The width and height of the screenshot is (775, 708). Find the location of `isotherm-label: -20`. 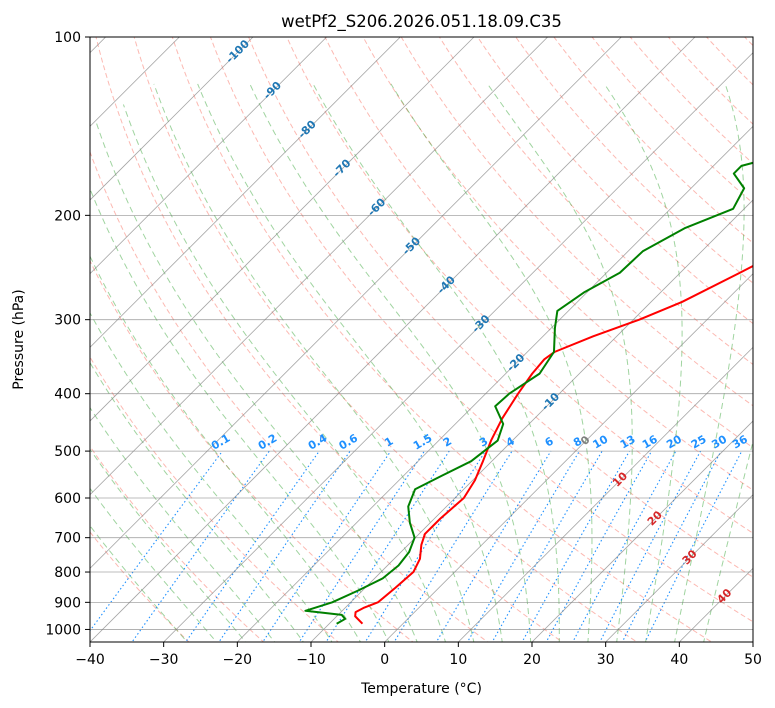

isotherm-label: -20 is located at coordinates (515, 362).